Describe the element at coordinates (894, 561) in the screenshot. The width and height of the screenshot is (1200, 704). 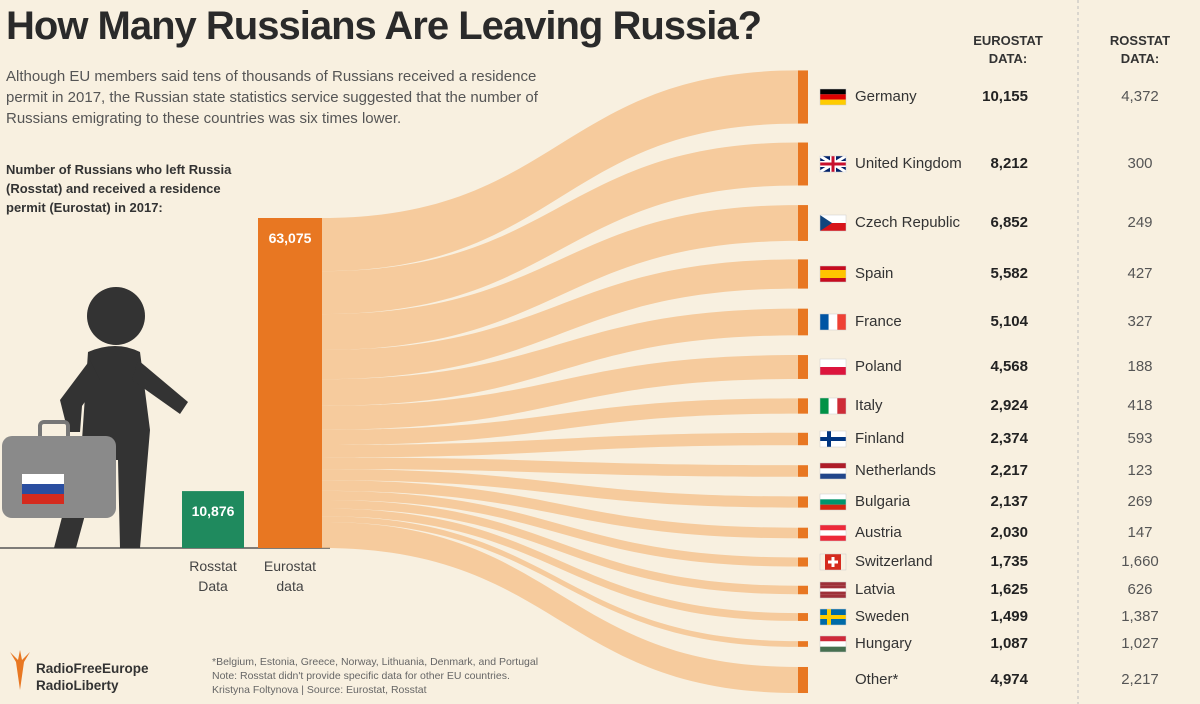
I see `country-label: Switzerland` at that location.